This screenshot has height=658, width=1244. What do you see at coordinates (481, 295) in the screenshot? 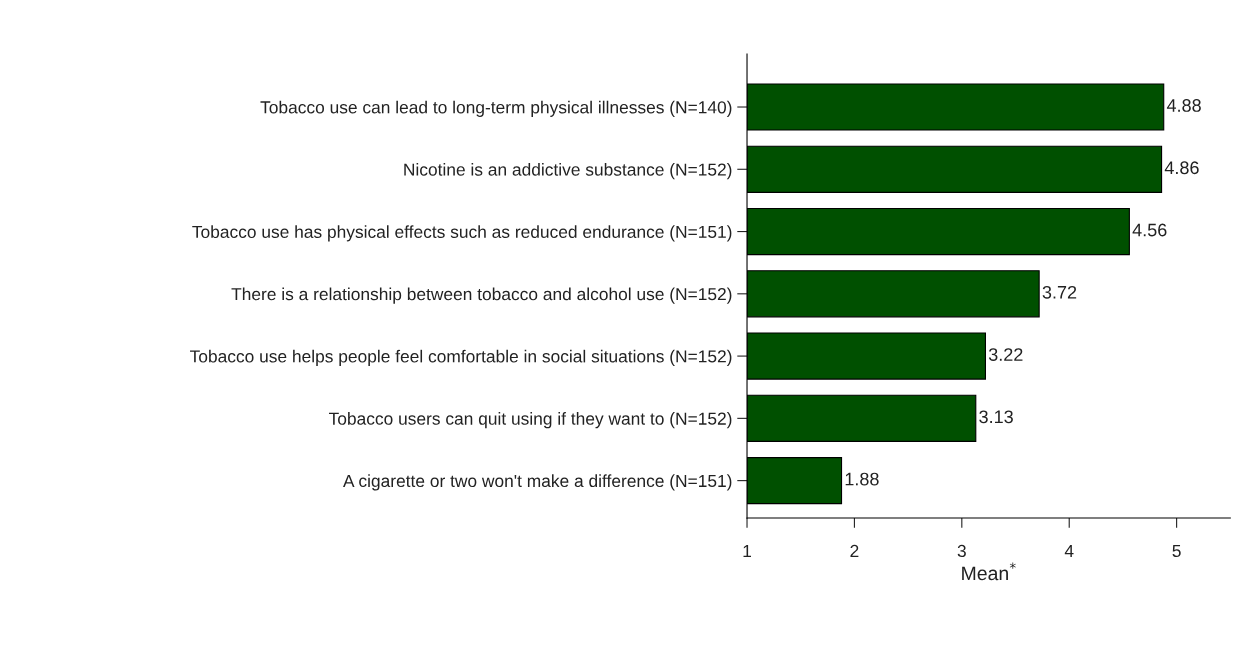
I see `y-tick-label: There is a relationship between tobacco and alcohol use (N=152)` at bounding box center [481, 295].